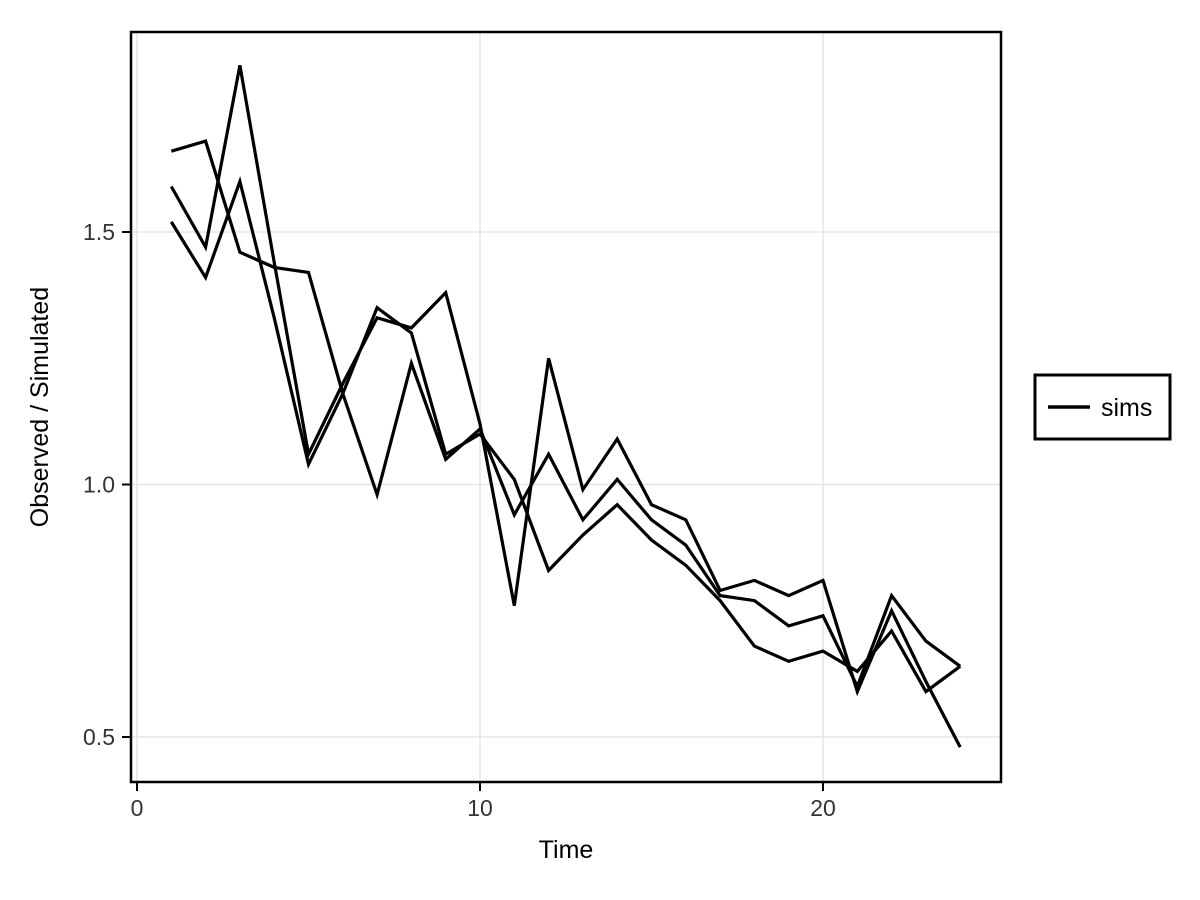 The height and width of the screenshot is (900, 1200). What do you see at coordinates (99, 485) in the screenshot?
I see `y-tick-label: 1.0` at bounding box center [99, 485].